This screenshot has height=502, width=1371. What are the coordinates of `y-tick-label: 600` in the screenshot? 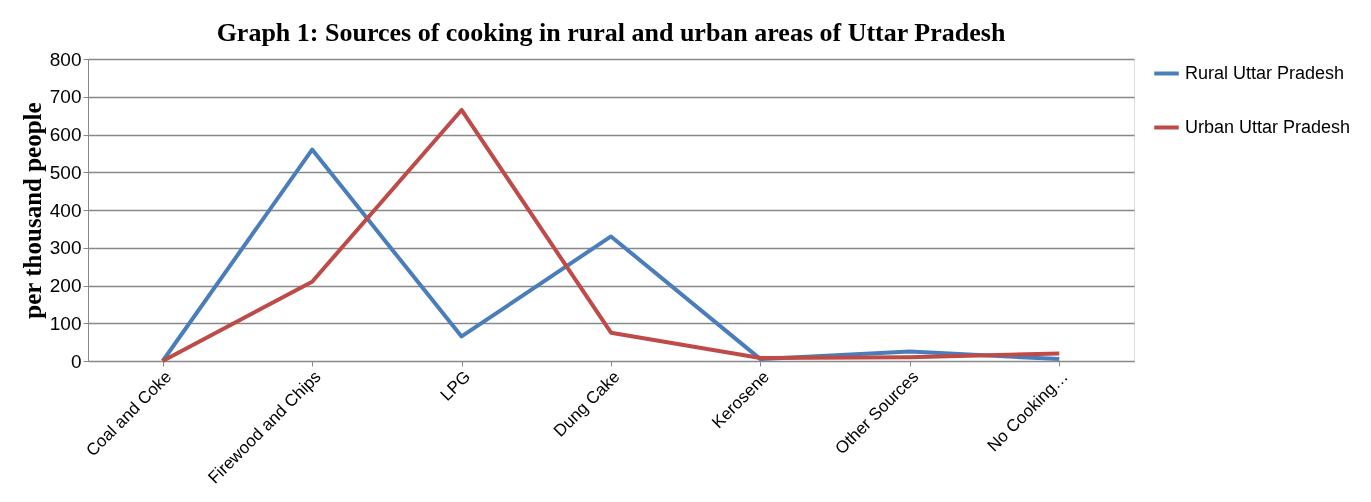 It's located at (65, 134).